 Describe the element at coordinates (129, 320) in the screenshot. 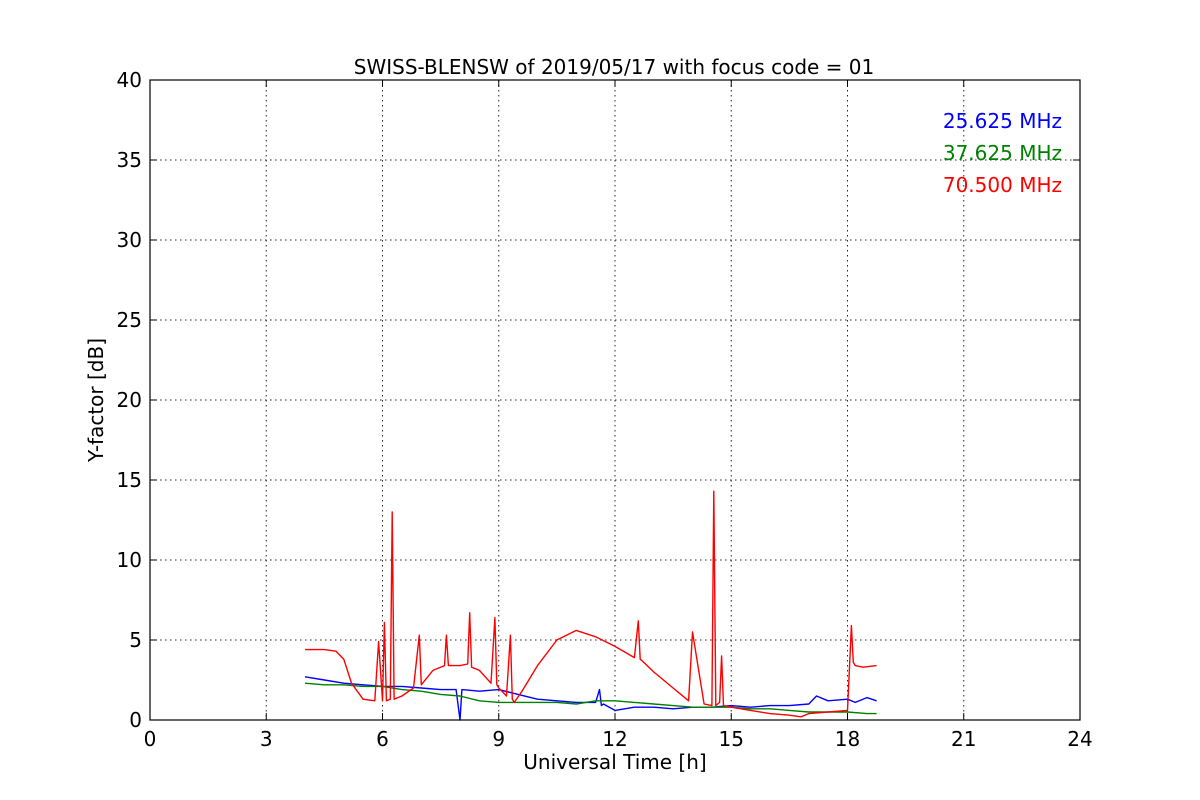

I see `y-tick-label: 25` at that location.